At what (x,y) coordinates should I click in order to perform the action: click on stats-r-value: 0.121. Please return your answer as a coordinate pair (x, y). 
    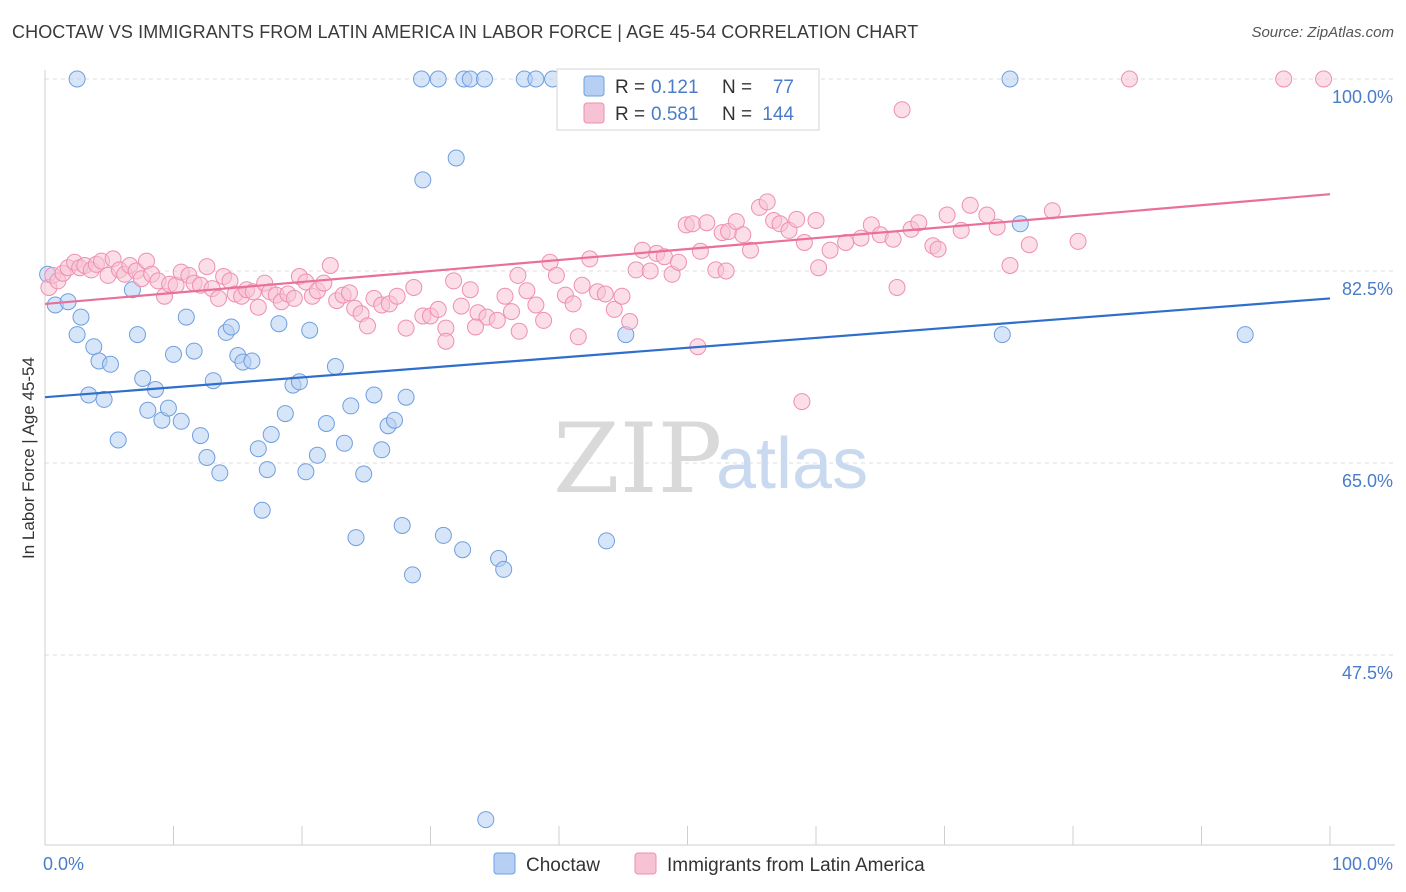
    Looking at the image, I should click on (675, 87).